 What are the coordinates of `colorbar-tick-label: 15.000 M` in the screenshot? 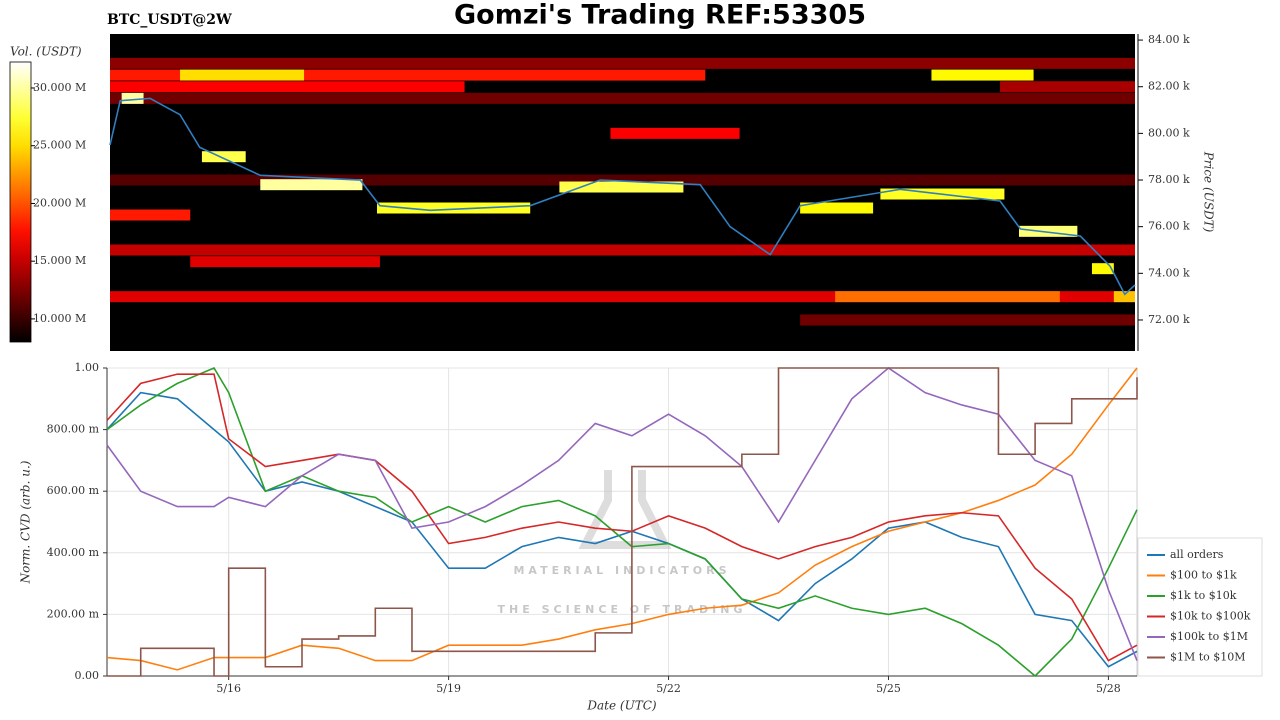 It's located at (59, 260).